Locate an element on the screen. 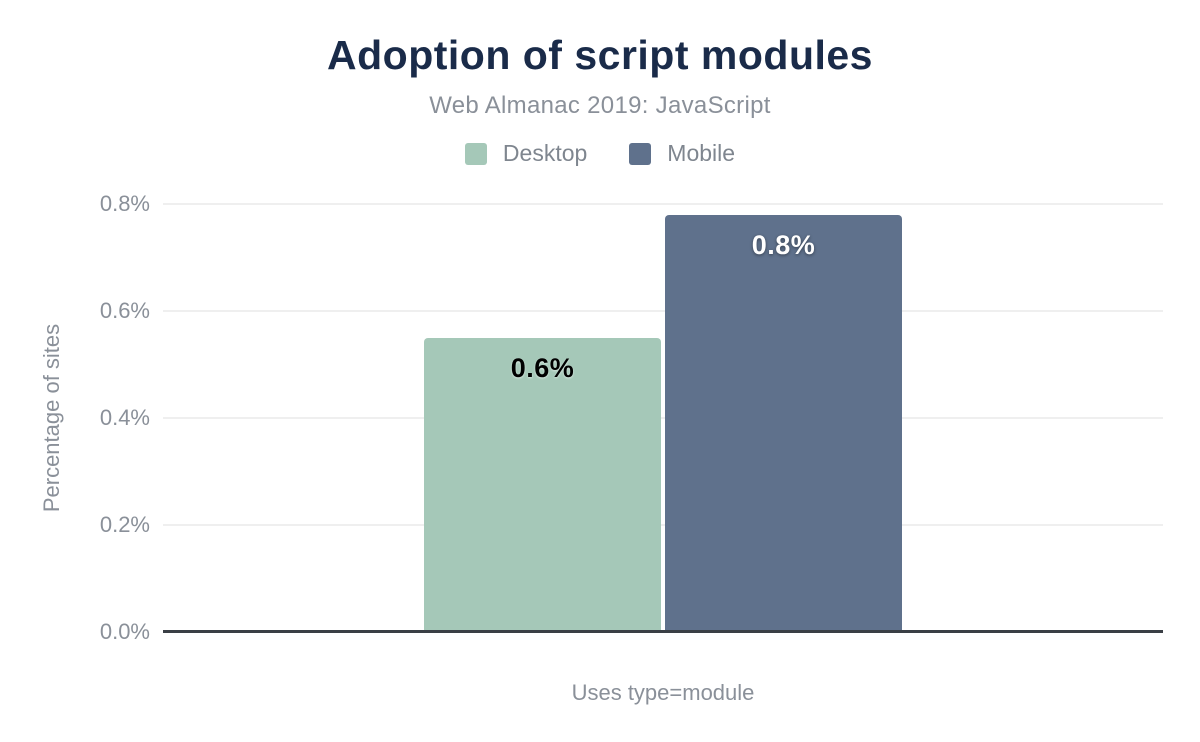  chart-title: Adoption of script modules is located at coordinates (600, 55).